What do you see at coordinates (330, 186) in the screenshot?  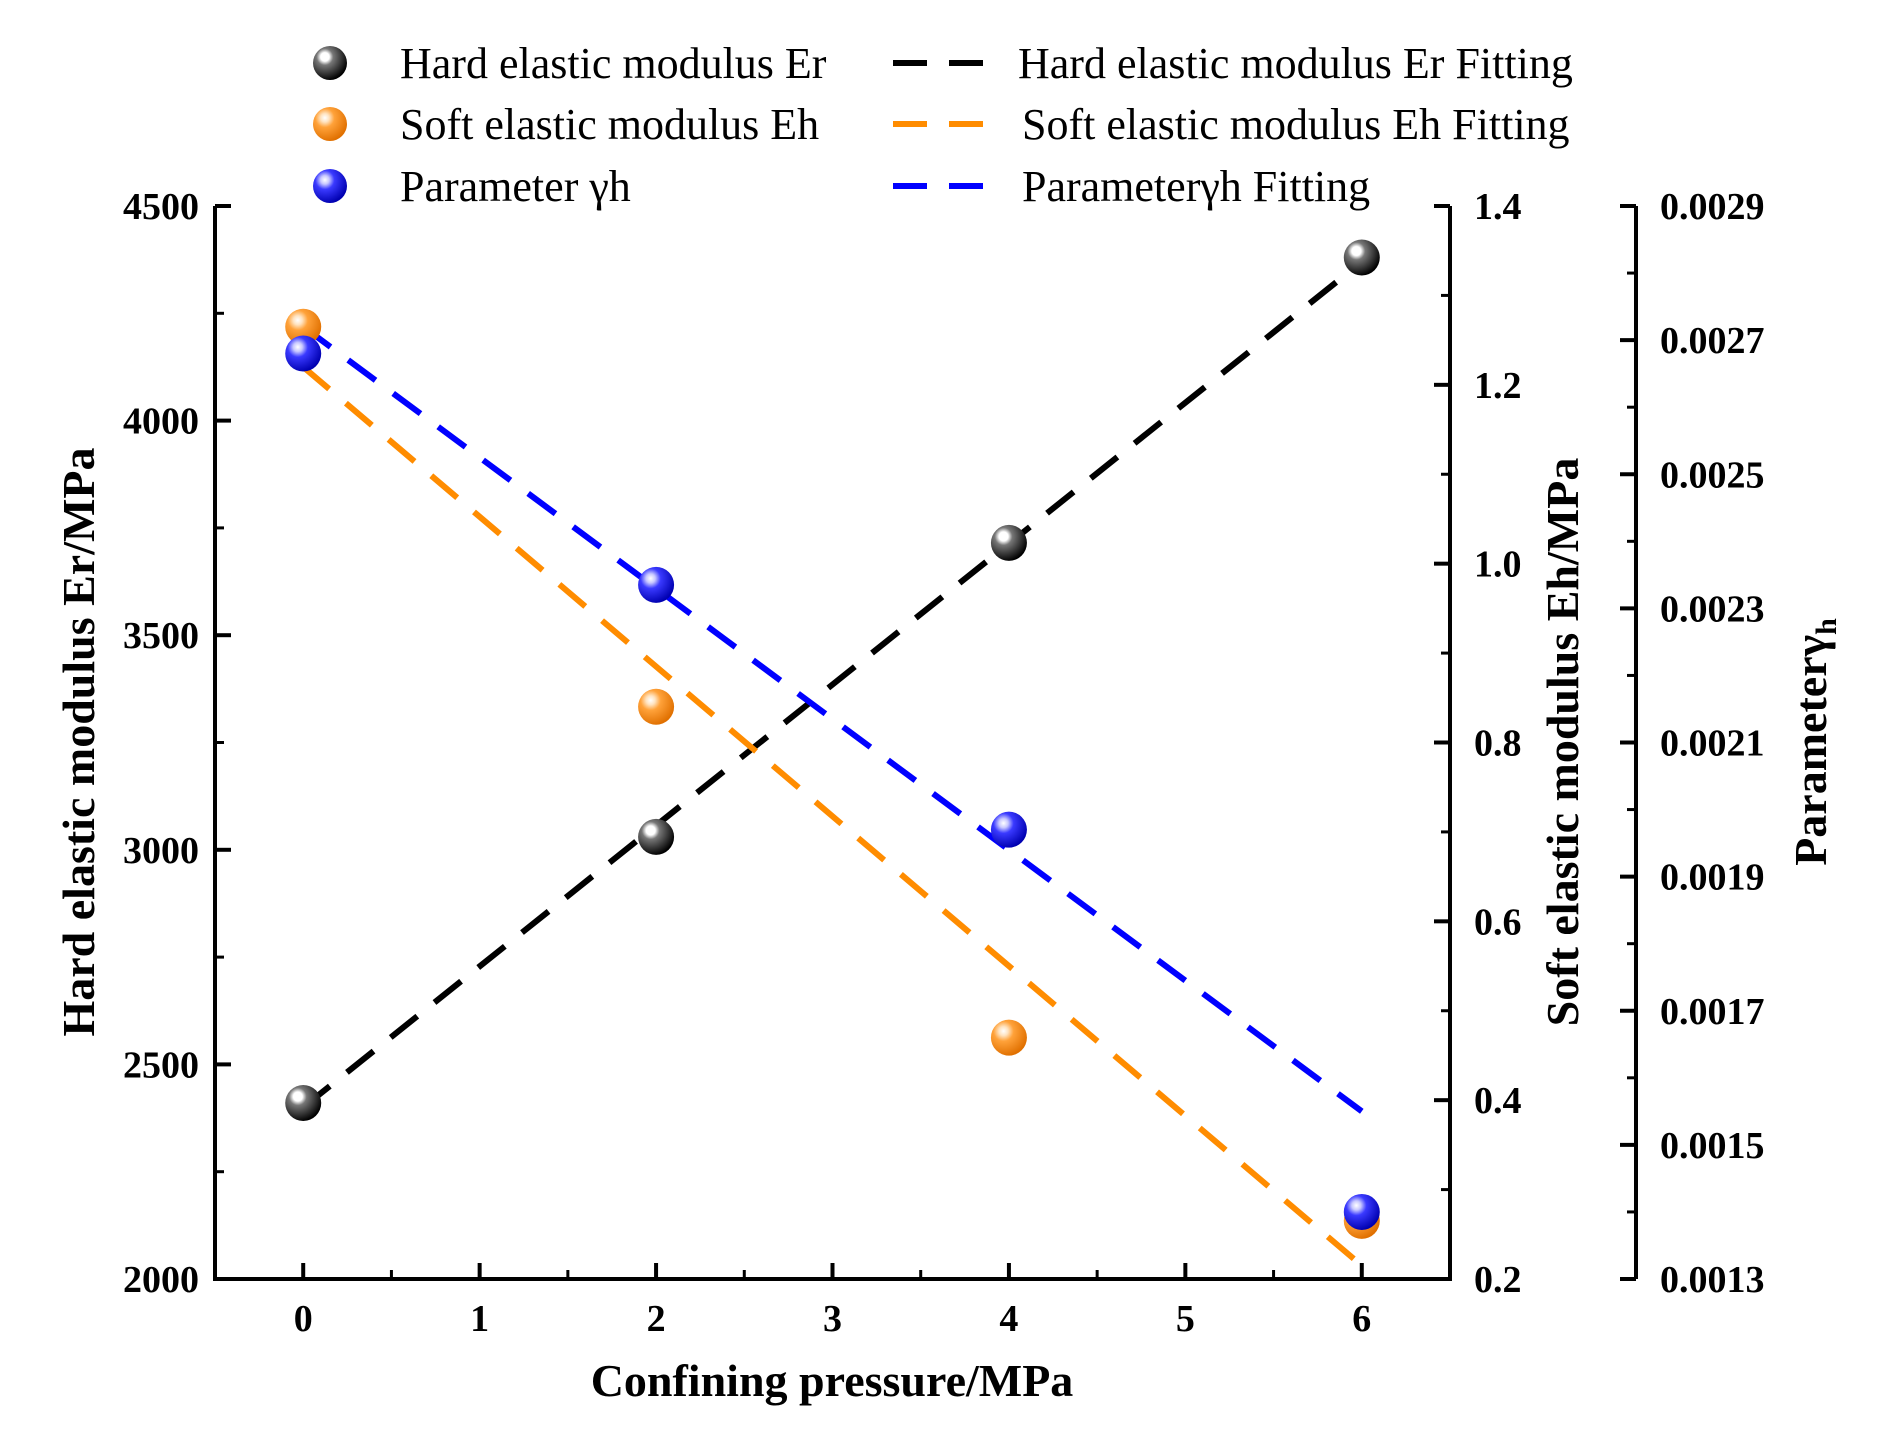 I see `legend-marker-gamma-h` at bounding box center [330, 186].